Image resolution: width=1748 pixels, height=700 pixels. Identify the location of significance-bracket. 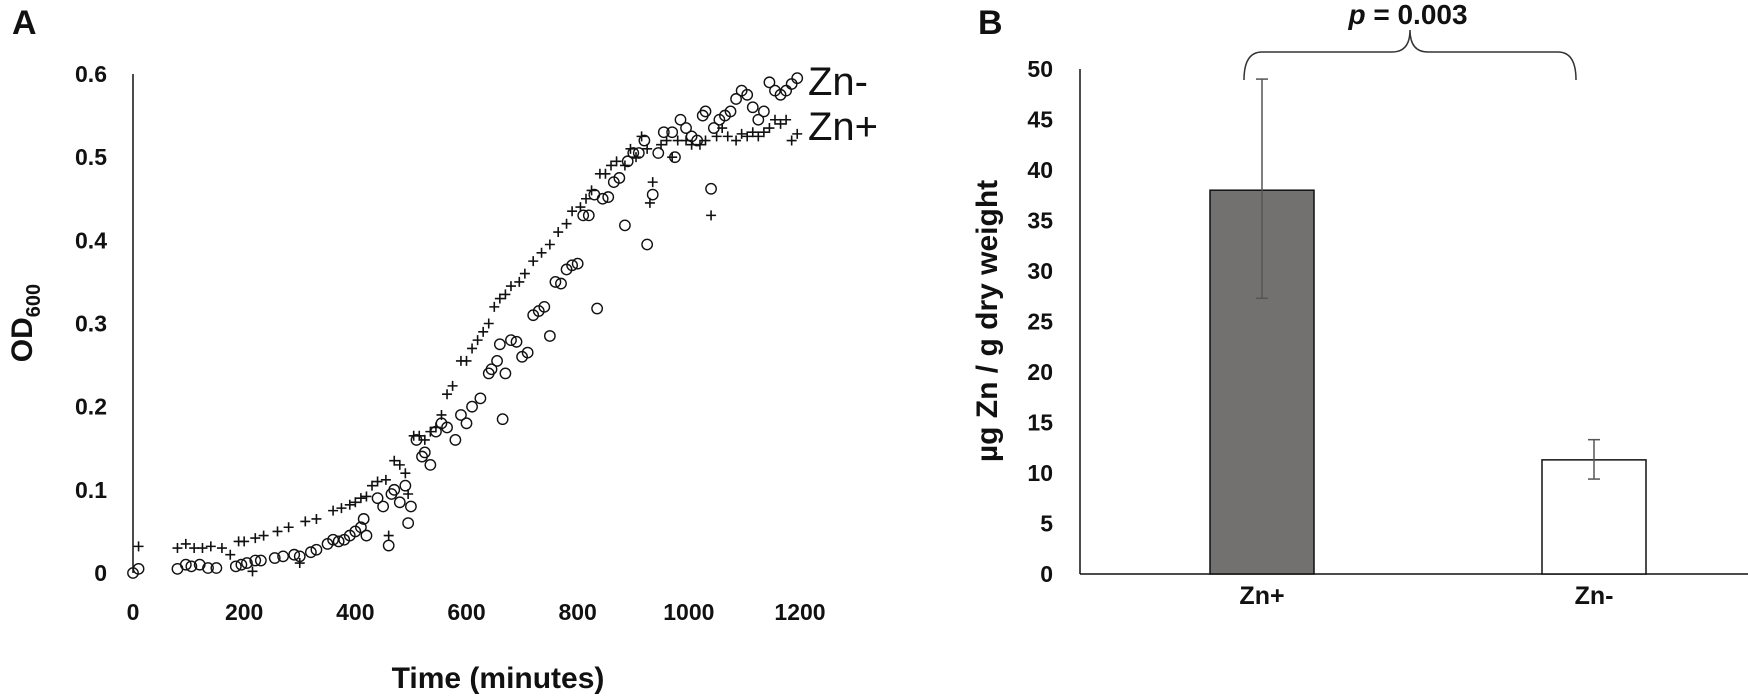
(1410, 55).